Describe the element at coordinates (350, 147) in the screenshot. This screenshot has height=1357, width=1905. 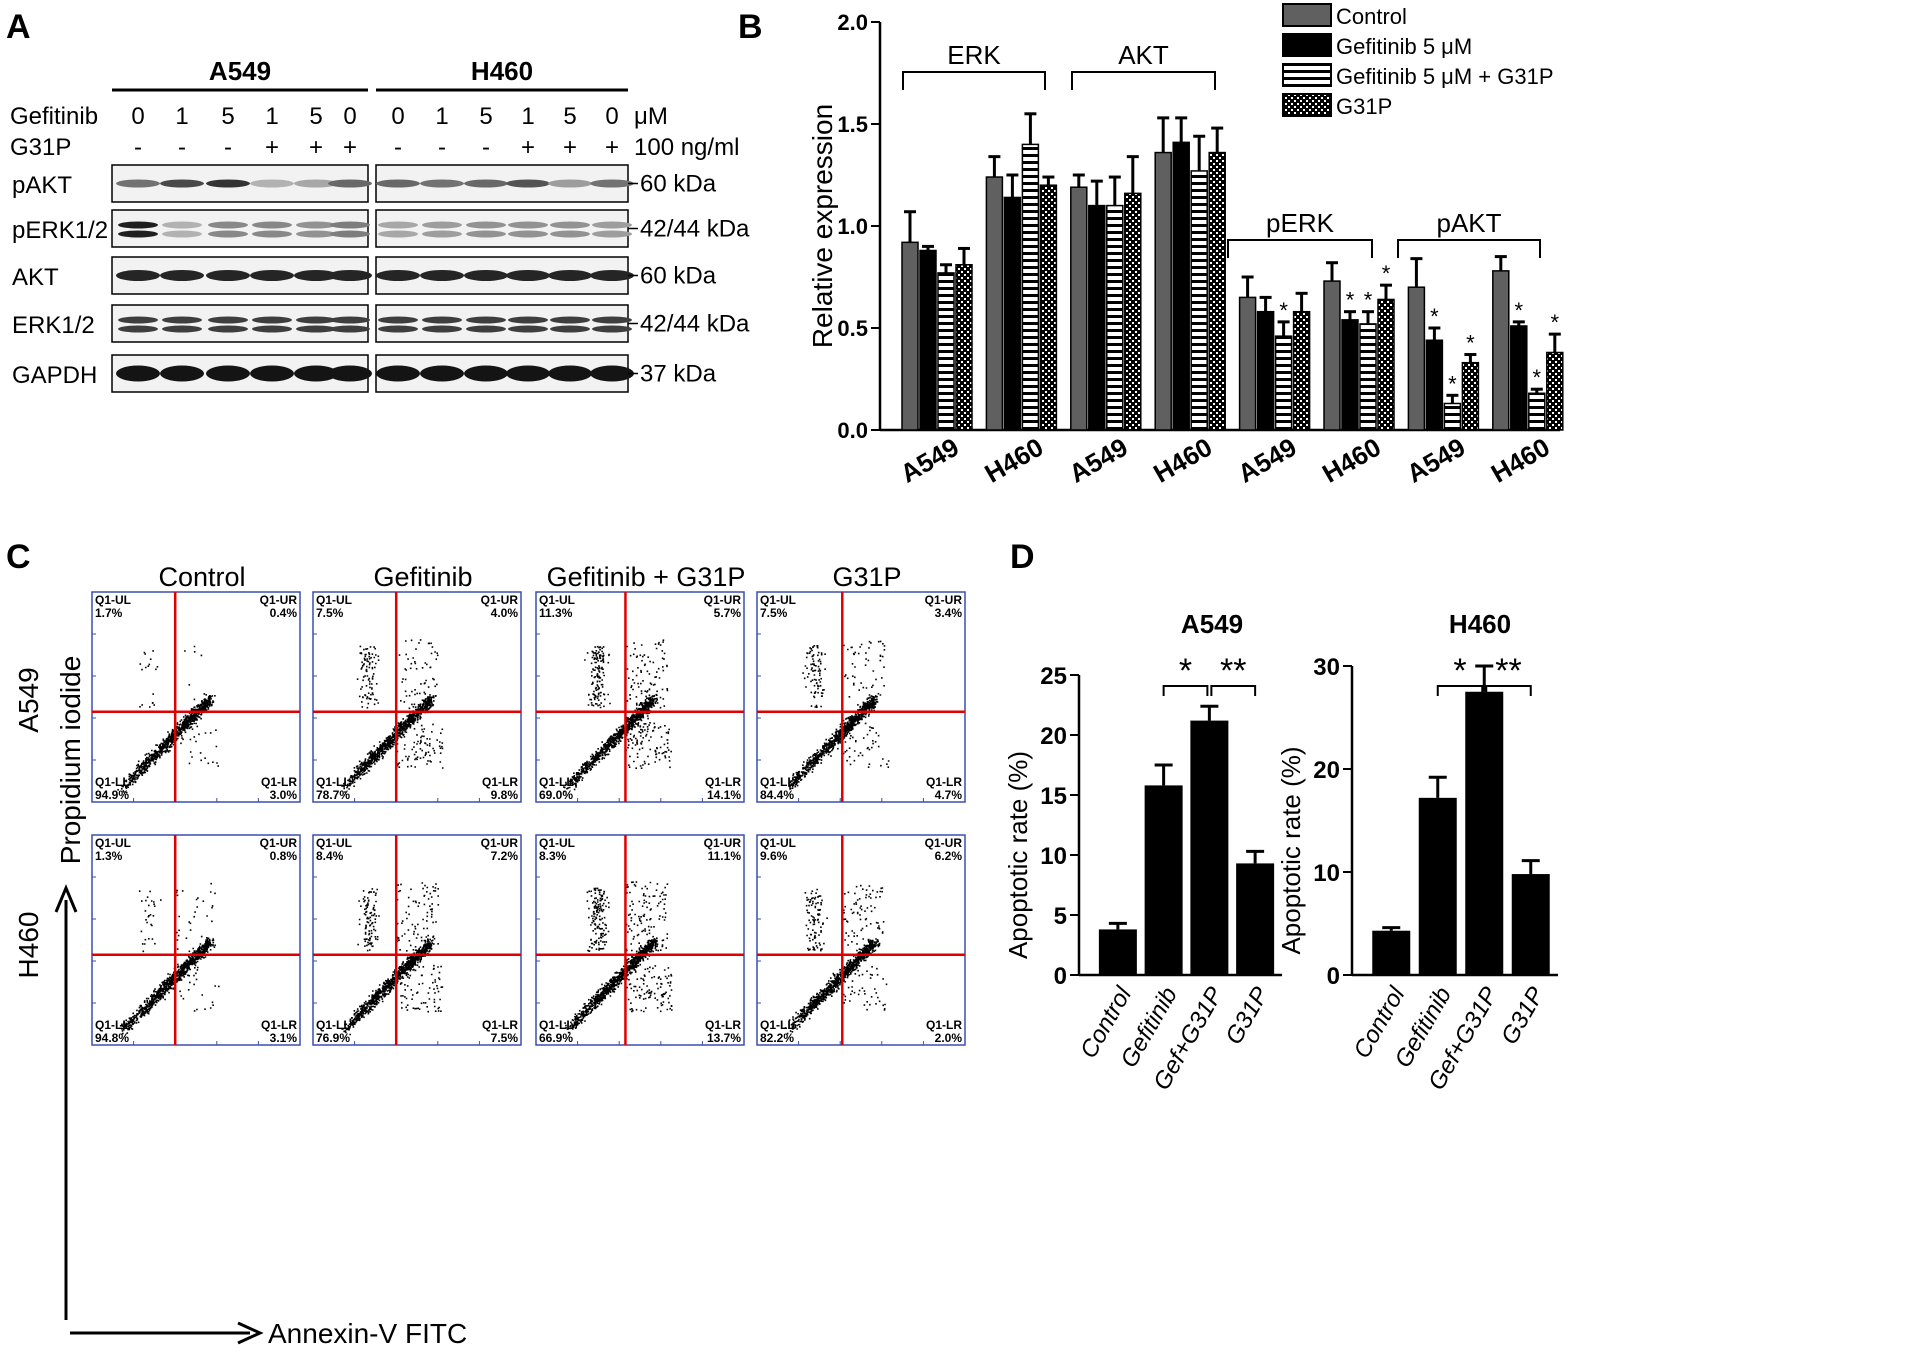
I see `g31p-mark-lane-6: +` at that location.